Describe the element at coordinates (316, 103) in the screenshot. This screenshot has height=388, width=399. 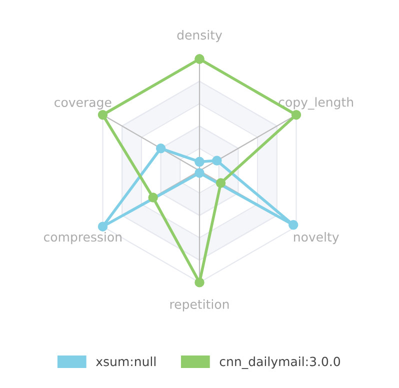
I see `spoke-label: copy_length` at that location.